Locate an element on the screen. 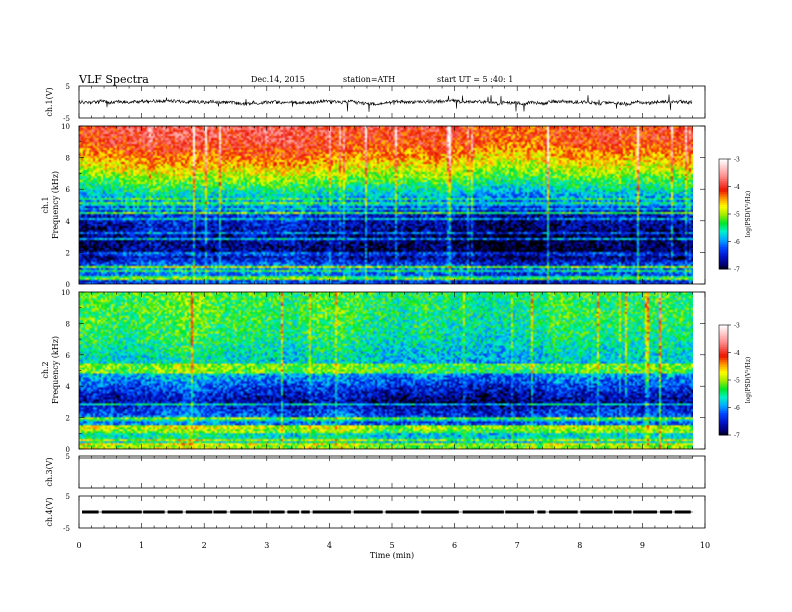  time-axis: 0 1 2 3 4 5 6 7 8 9 10 is located at coordinates (393, 545).